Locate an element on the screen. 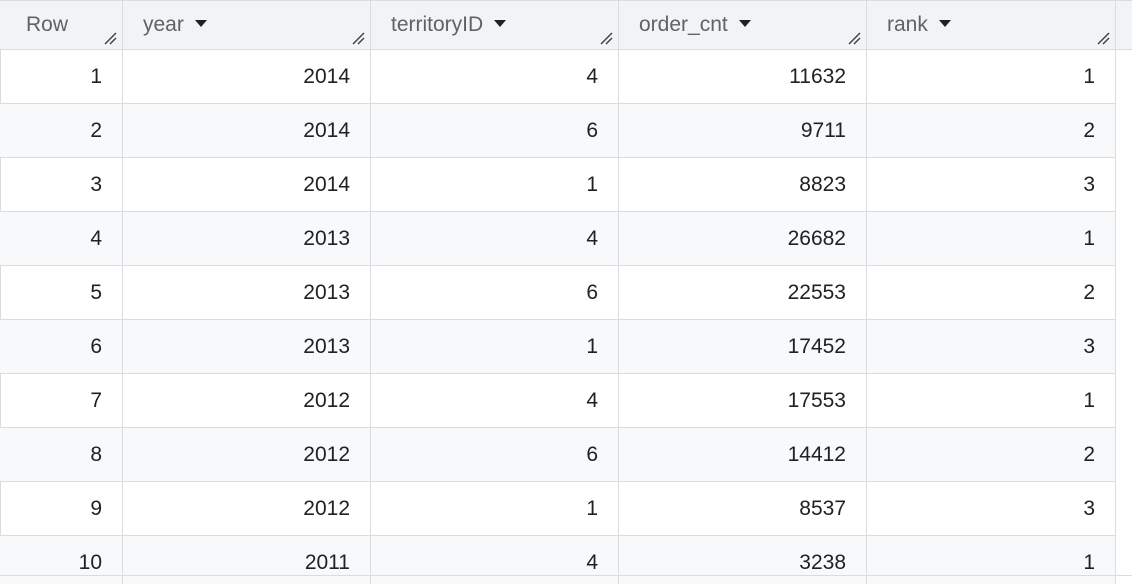  cell-row: 9 is located at coordinates (63, 508).